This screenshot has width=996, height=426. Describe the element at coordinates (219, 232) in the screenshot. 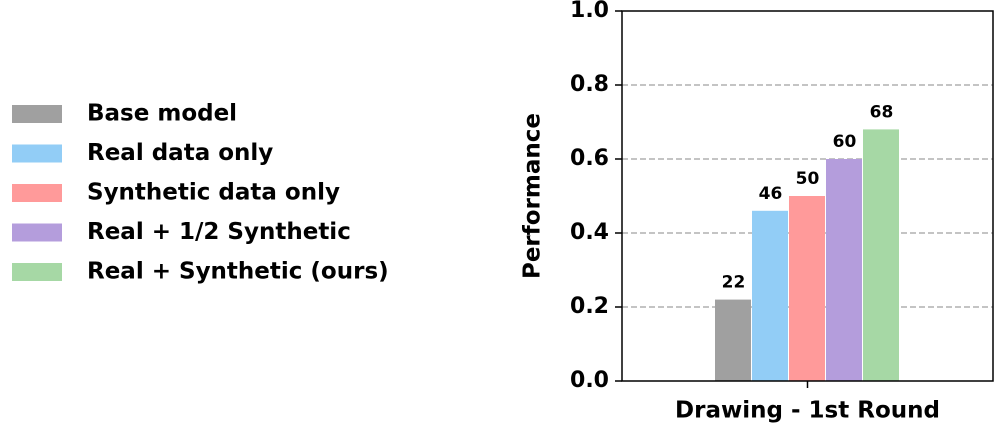

I see `legend-label: Real + 1/2 Synthetic` at that location.